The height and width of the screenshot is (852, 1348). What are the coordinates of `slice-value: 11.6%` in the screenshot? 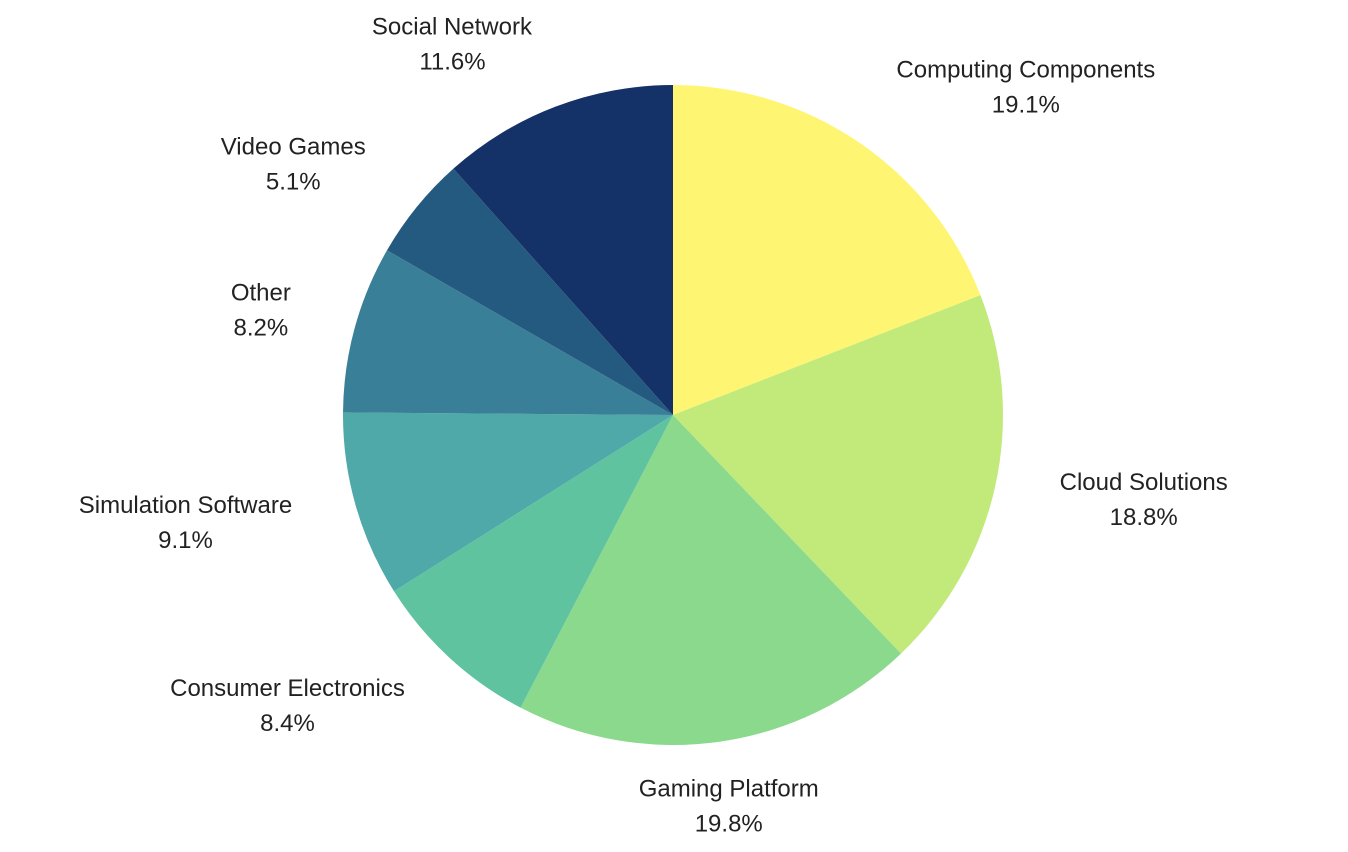 It's located at (452, 61).